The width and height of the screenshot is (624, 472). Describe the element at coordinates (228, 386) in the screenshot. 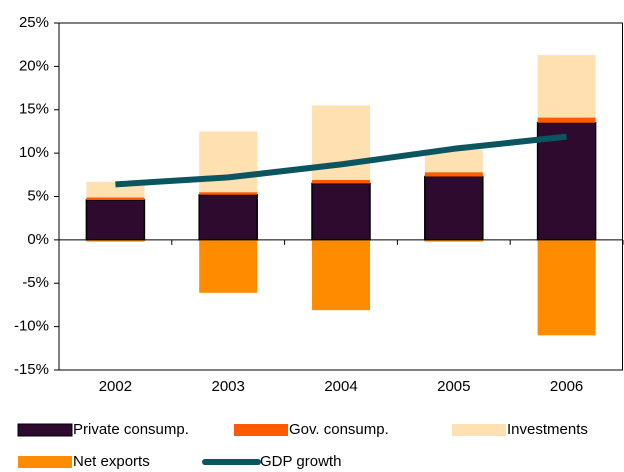

I see `x-tick-label: 2003` at that location.